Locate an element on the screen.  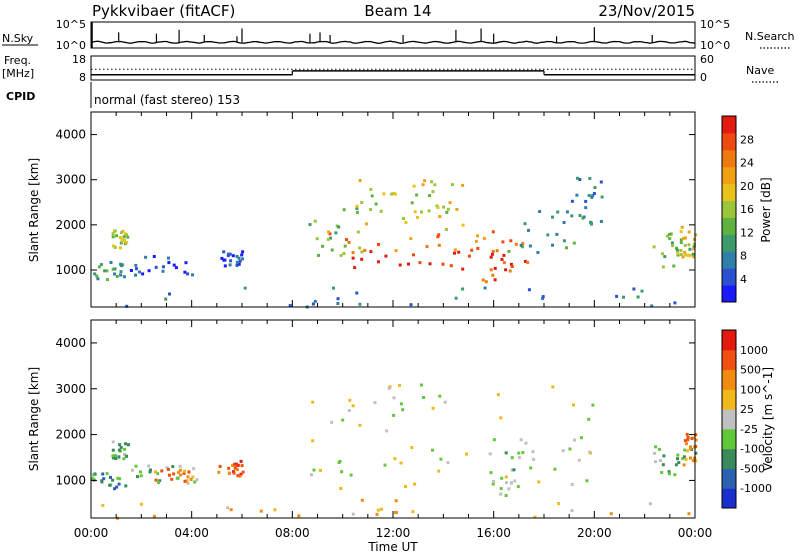
cpid-panel: CPID normal (fast stereo) 153 is located at coordinates (123, 95).